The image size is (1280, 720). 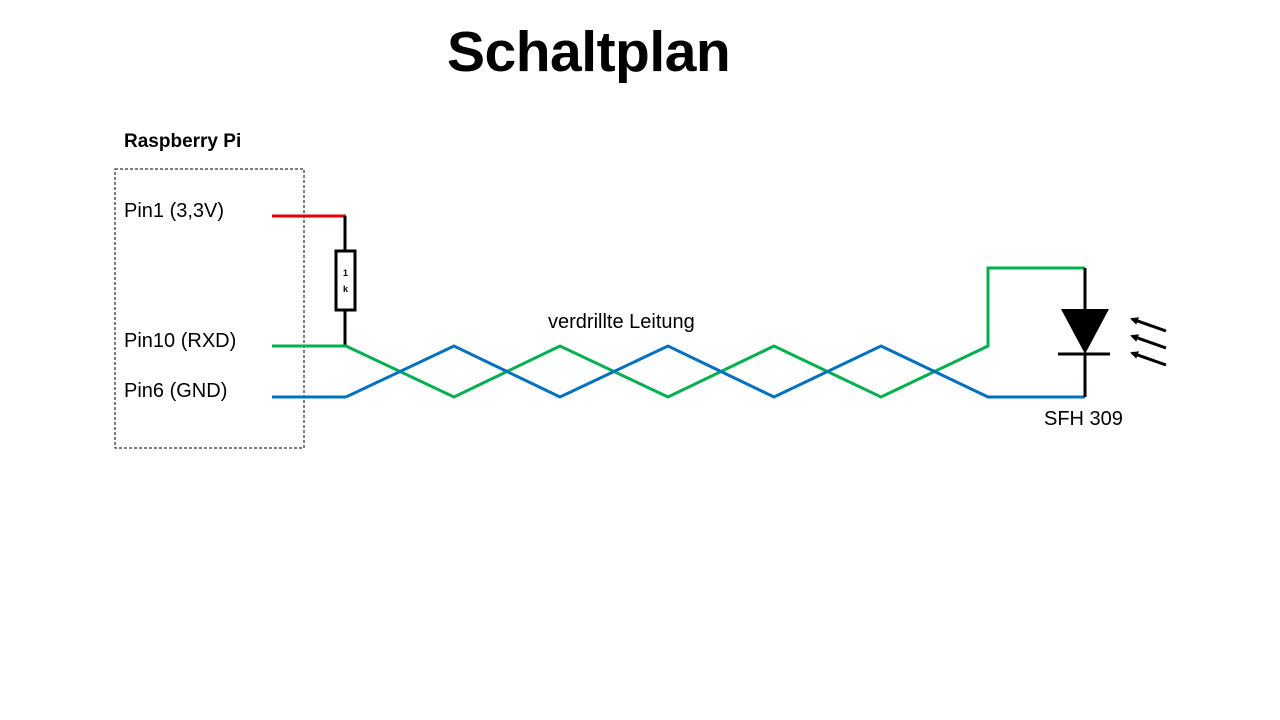 What do you see at coordinates (1083, 419) in the screenshot?
I see `sensor-label: SFH 309` at bounding box center [1083, 419].